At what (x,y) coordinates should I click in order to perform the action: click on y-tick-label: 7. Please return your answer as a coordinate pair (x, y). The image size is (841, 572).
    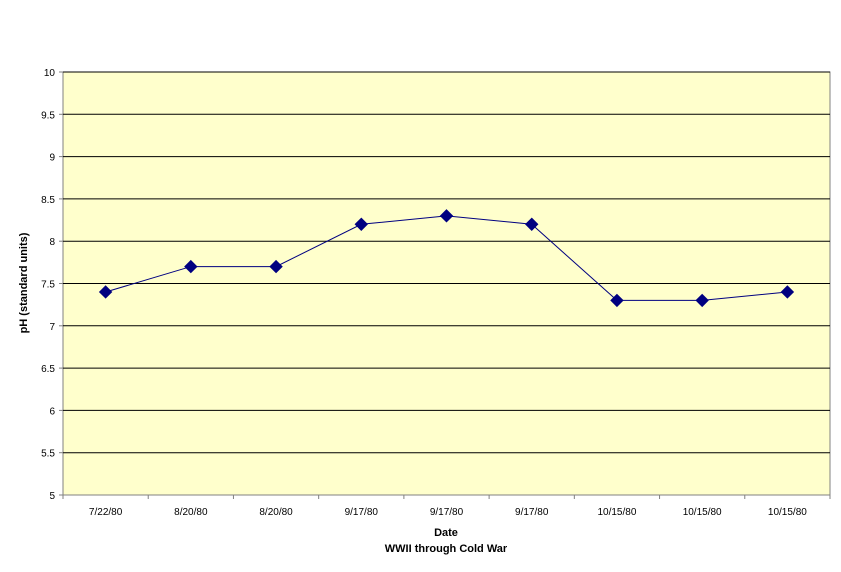
    Looking at the image, I should click on (52, 327).